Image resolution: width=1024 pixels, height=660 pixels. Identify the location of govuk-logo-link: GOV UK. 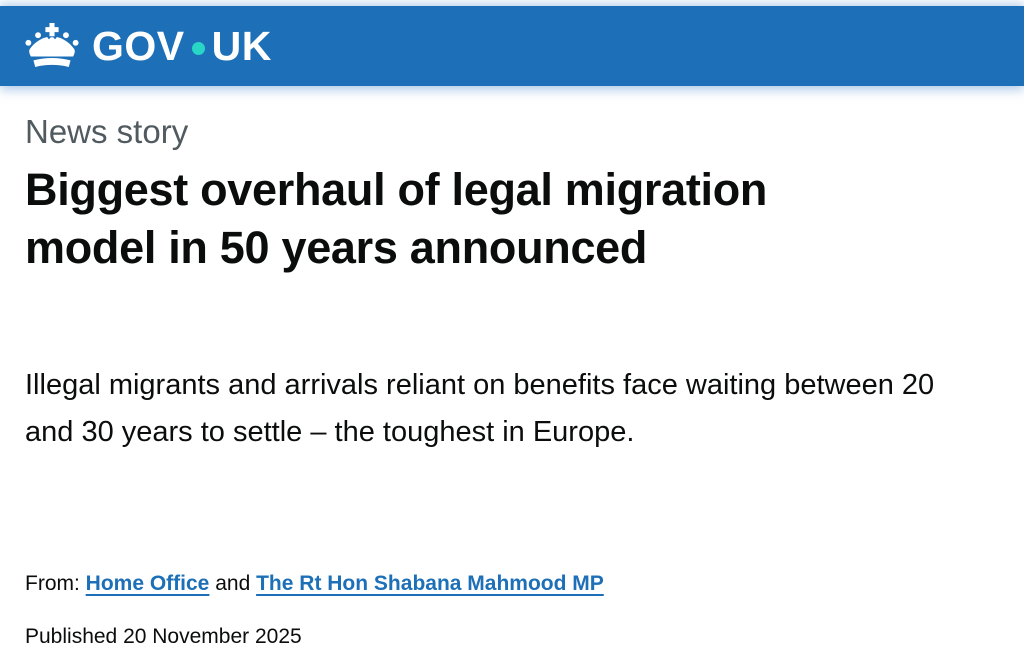
(148, 46).